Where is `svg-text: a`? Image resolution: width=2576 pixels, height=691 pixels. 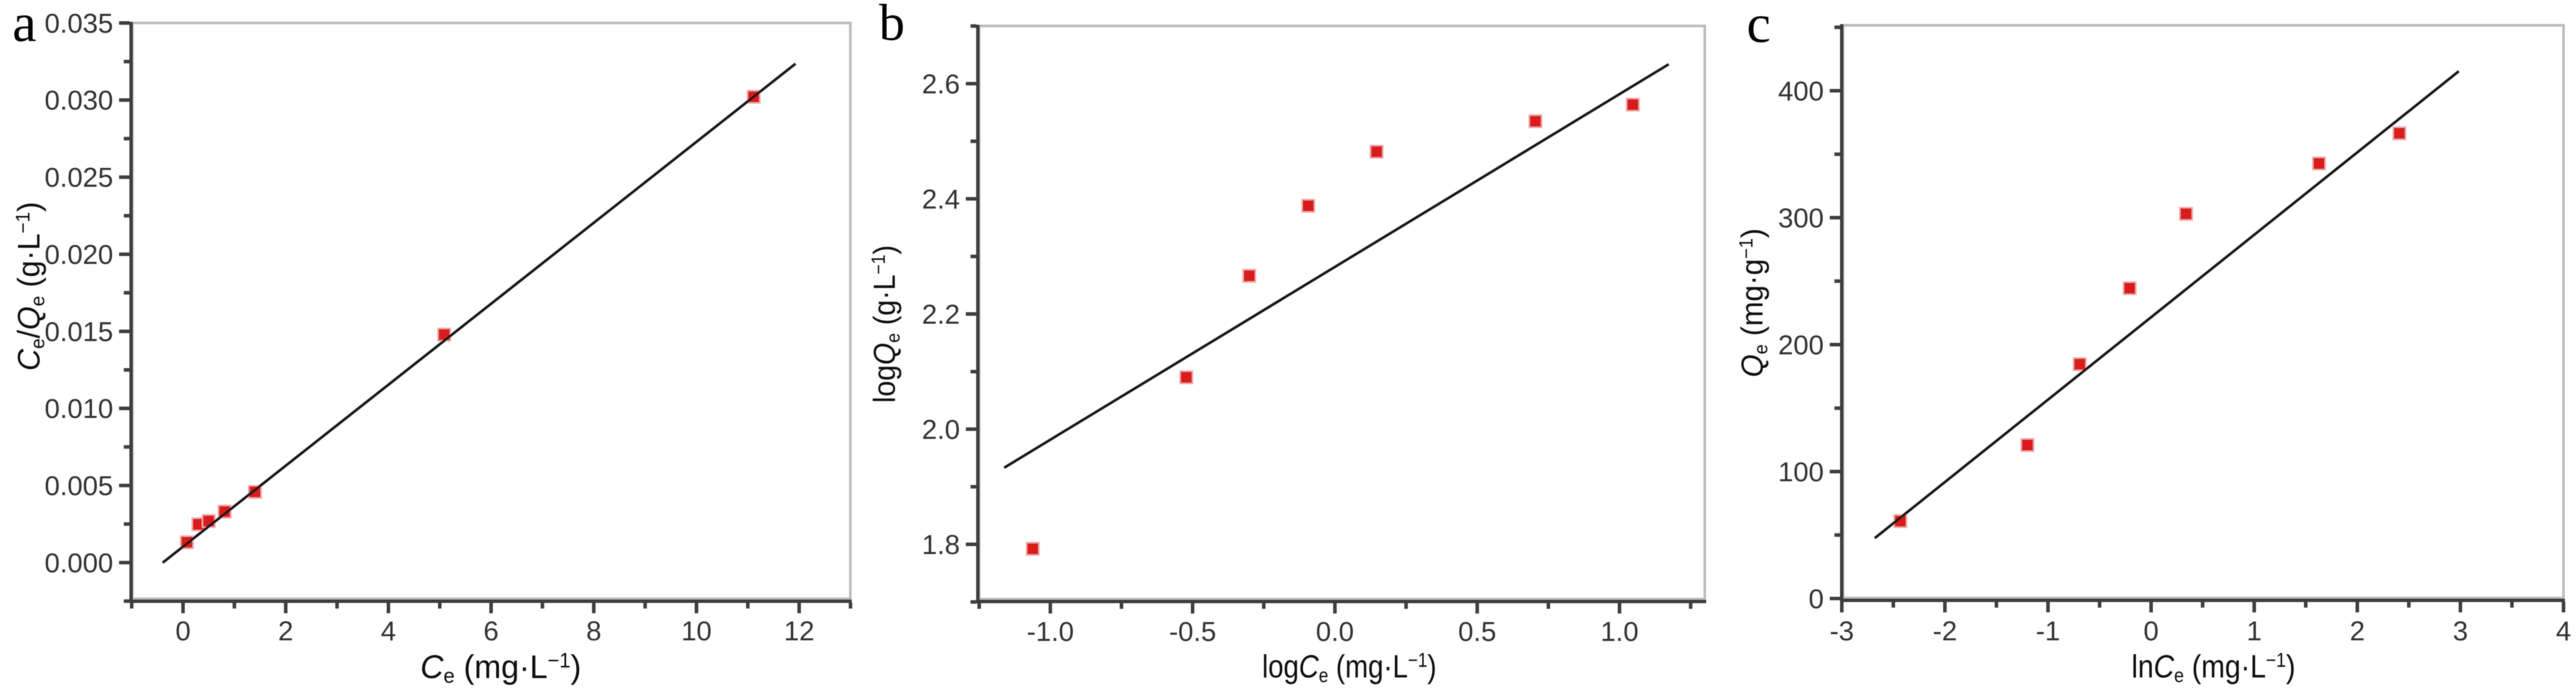 svg-text: a is located at coordinates (24, 27).